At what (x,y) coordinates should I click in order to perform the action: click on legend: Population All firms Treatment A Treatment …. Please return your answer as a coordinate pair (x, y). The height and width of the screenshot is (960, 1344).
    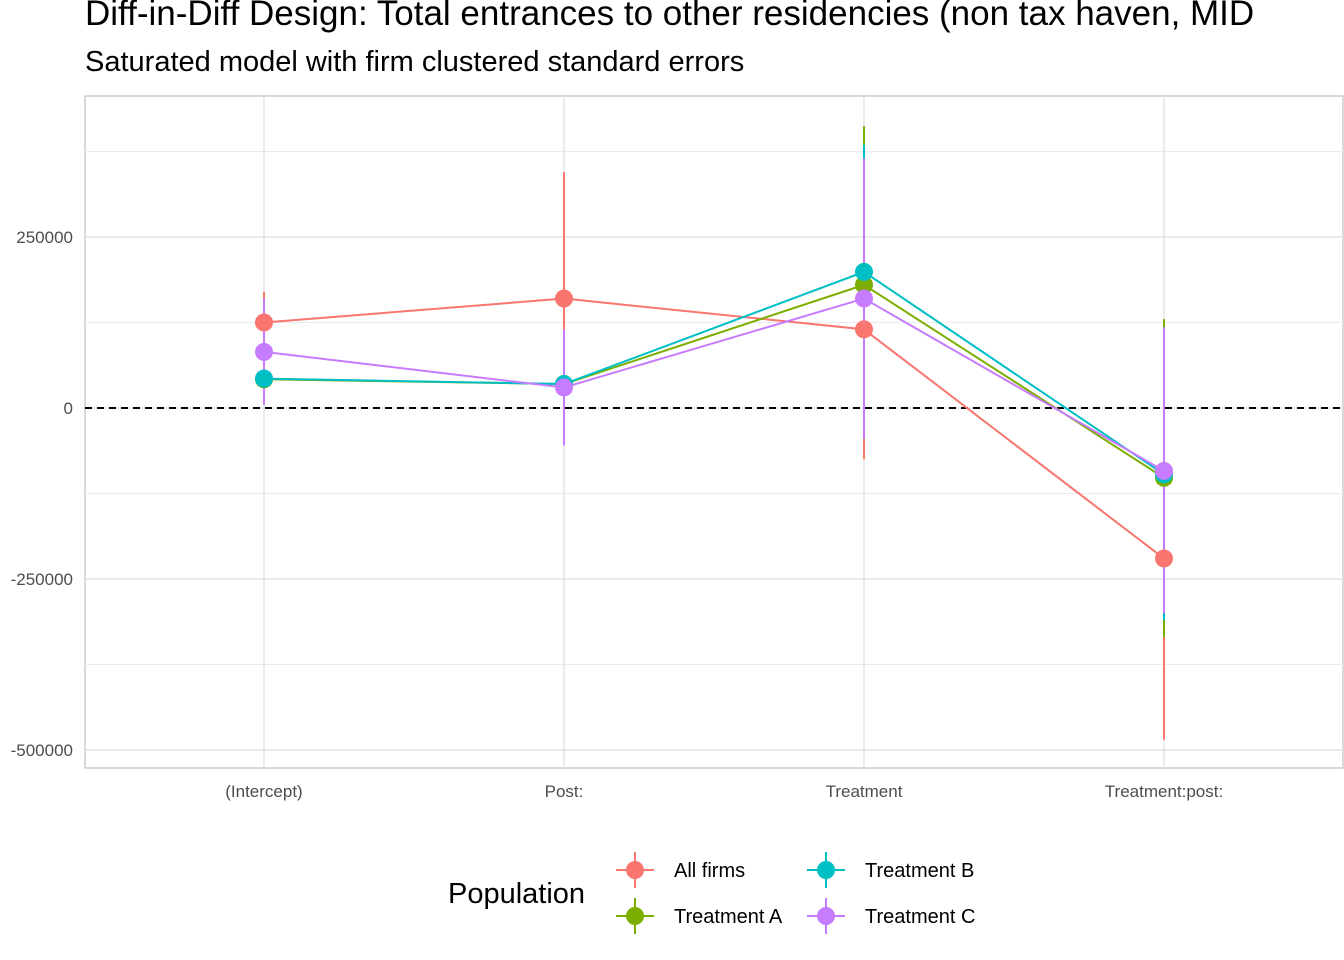
    Looking at the image, I should click on (711, 893).